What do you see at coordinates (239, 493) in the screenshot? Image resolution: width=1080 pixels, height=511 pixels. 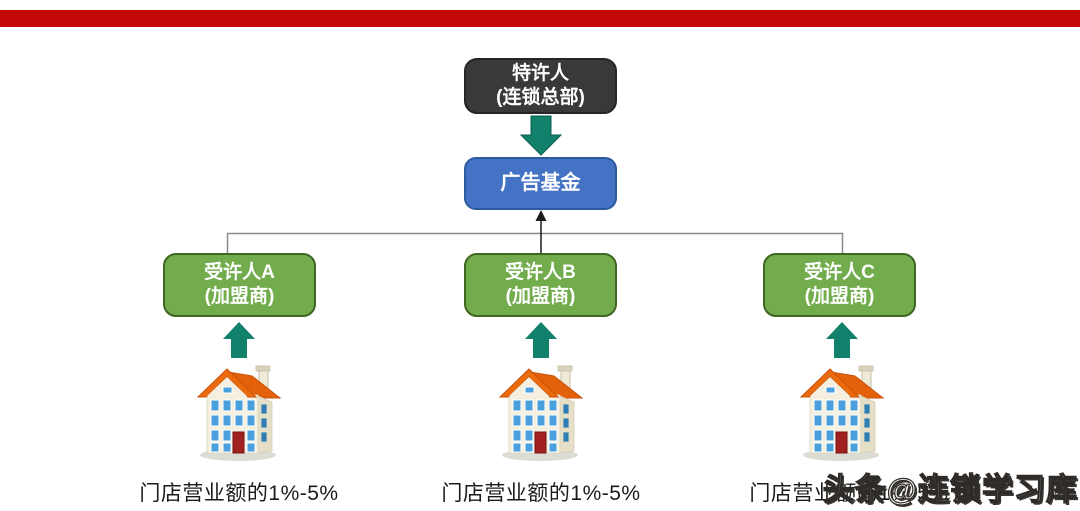 I see `store-revenue-caption-a: 门店营业额的1%-5%` at bounding box center [239, 493].